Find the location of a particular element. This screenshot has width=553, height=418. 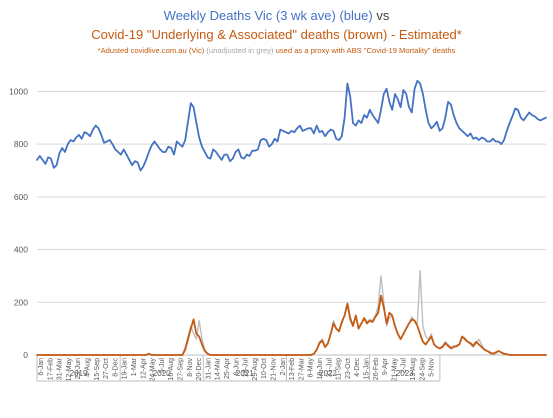

x-tick-label: 6-Jan is located at coordinates (41, 367).